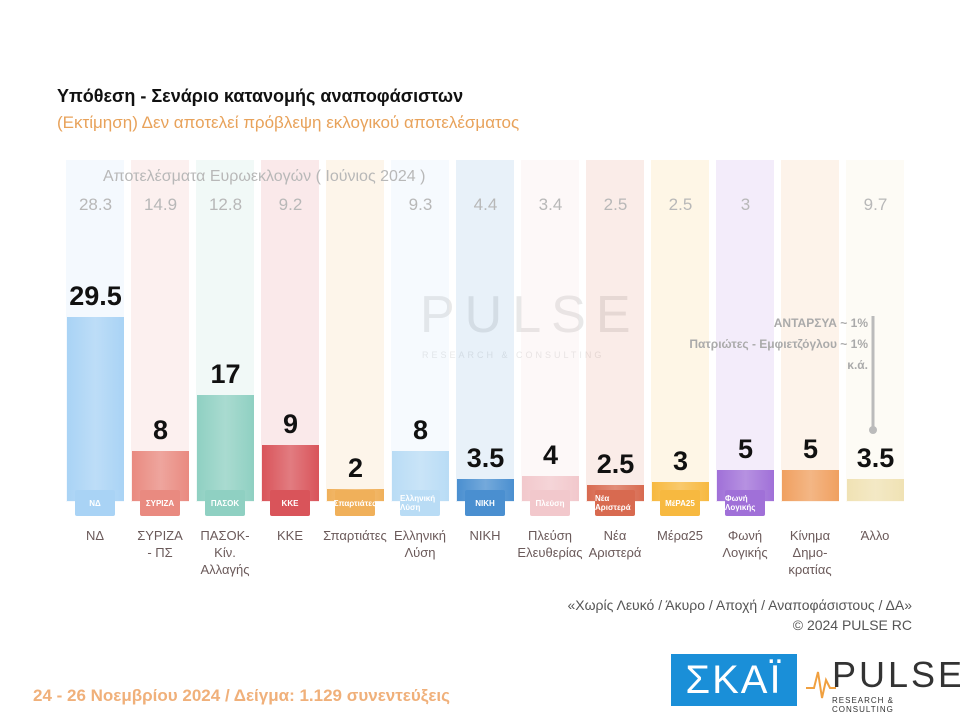 The height and width of the screenshot is (716, 960). Describe the element at coordinates (896, 674) in the screenshot. I see `pulse-logo-text: PULSE` at that location.